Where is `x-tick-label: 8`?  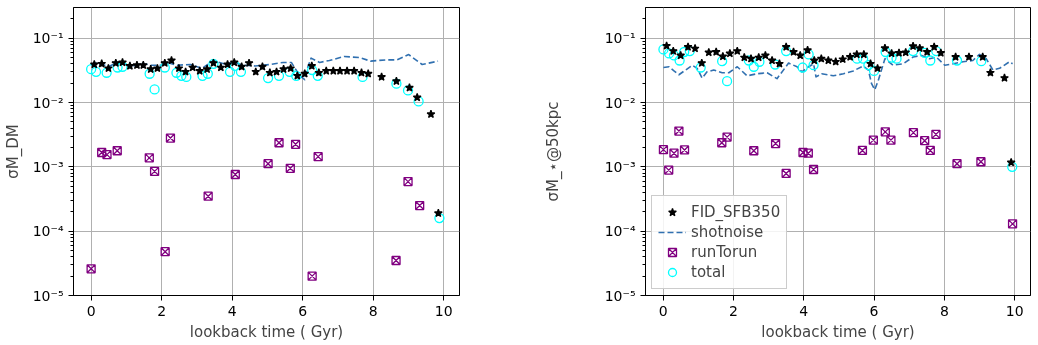
x-tick-label: 8 is located at coordinates (944, 310).